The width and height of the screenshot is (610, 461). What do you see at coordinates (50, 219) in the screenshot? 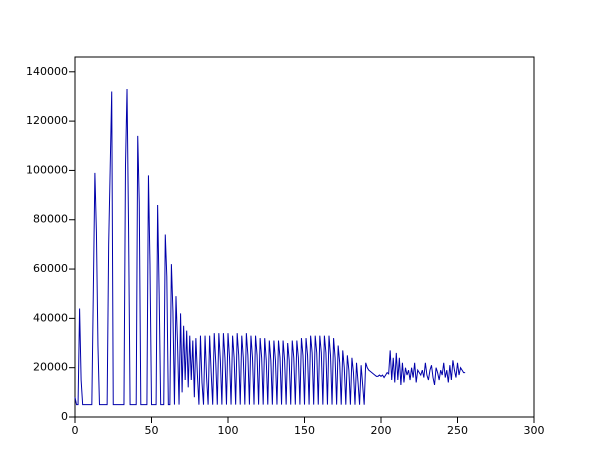
I see `y-tick-label: 80000` at bounding box center [50, 219].